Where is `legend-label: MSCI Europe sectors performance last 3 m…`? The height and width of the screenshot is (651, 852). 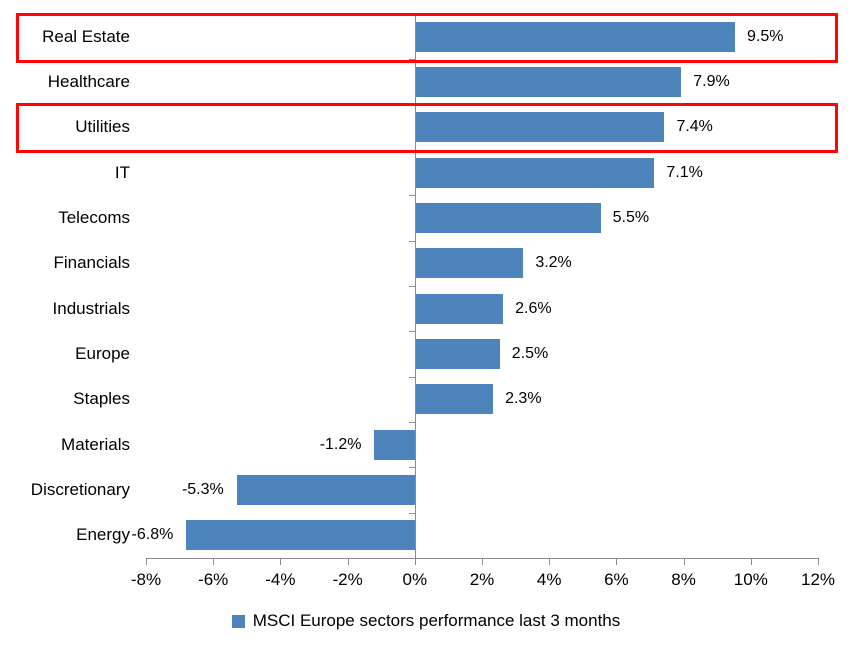 legend-label: MSCI Europe sectors performance last 3 m… is located at coordinates (436, 620).